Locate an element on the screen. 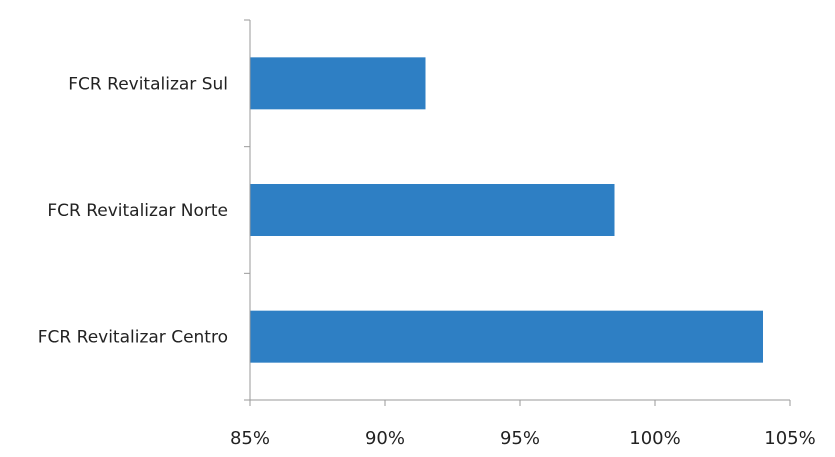 The width and height of the screenshot is (835, 457). x-tick-label-2: 95% is located at coordinates (520, 438).